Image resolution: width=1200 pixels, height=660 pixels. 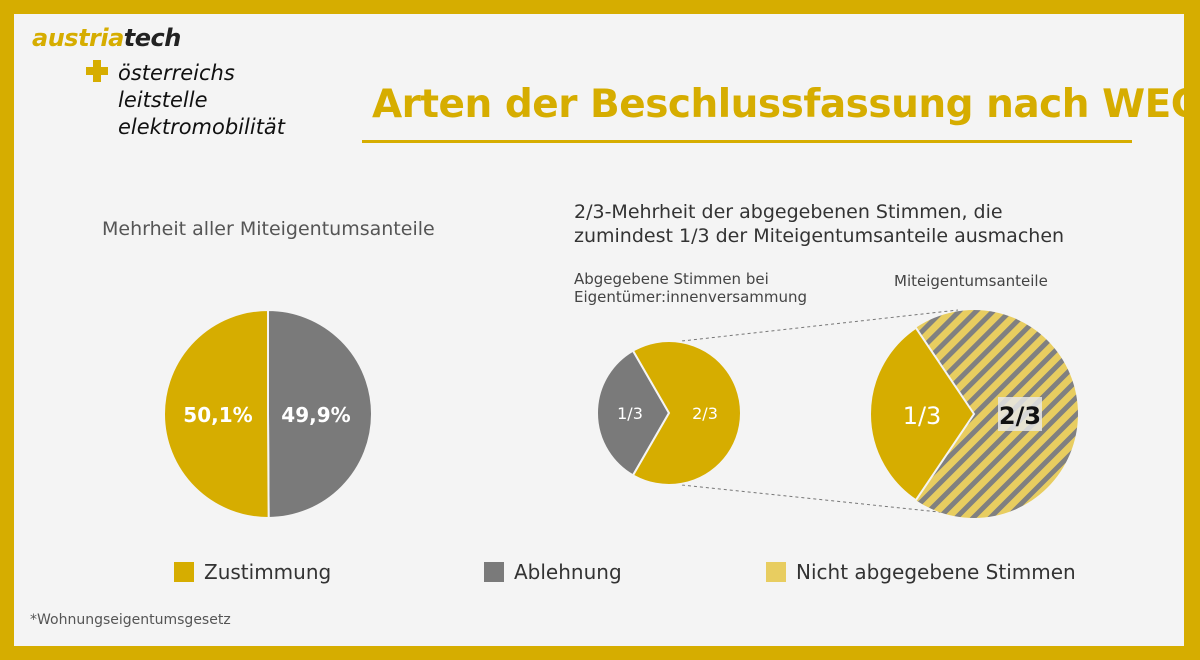 I want to click on footnote: *Wohnungseigentumsgesetz, so click(x=130, y=620).